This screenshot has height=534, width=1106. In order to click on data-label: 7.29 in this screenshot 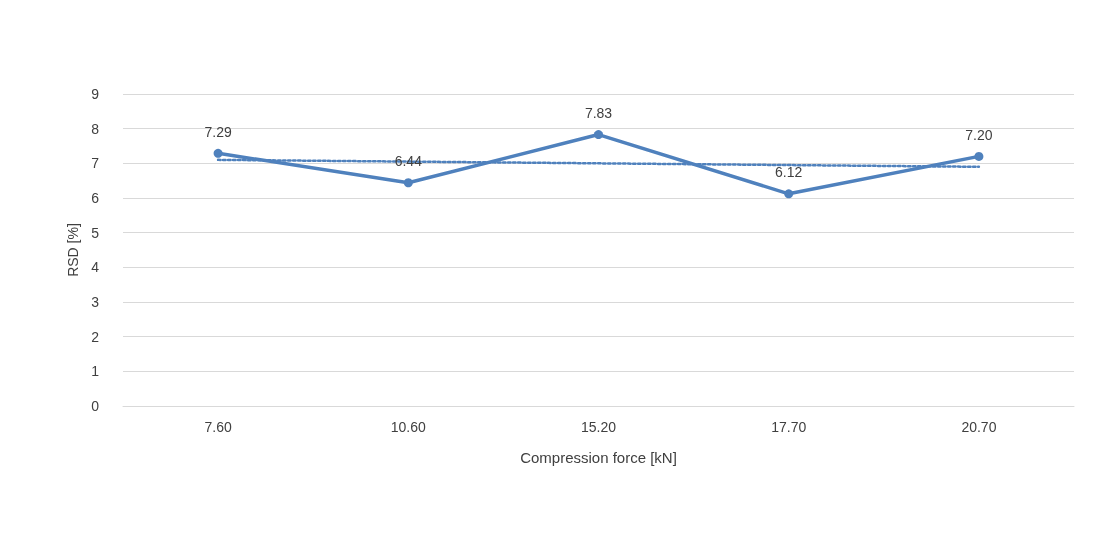, I will do `click(218, 131)`.